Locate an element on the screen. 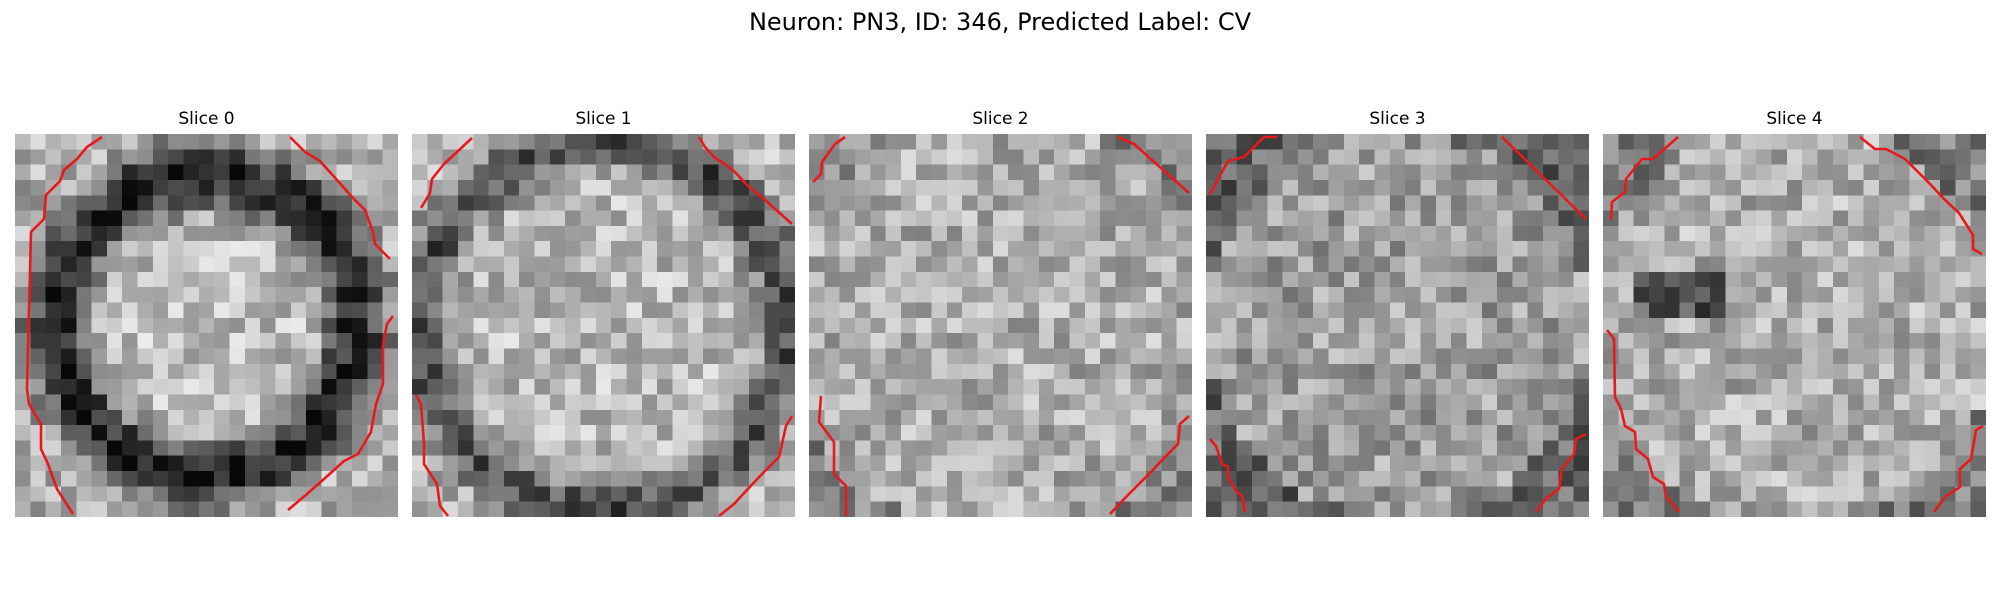 The height and width of the screenshot is (600, 2000). slice-title: Slice 1 is located at coordinates (603, 119).